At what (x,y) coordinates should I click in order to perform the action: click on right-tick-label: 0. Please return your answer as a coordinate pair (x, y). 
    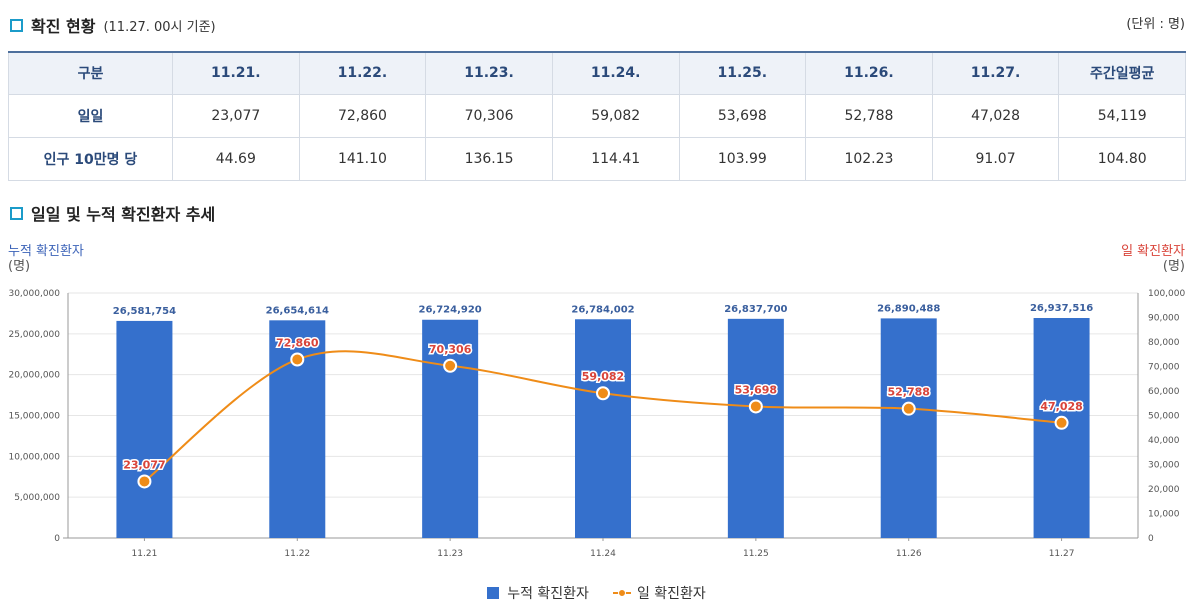
    Looking at the image, I should click on (1151, 539).